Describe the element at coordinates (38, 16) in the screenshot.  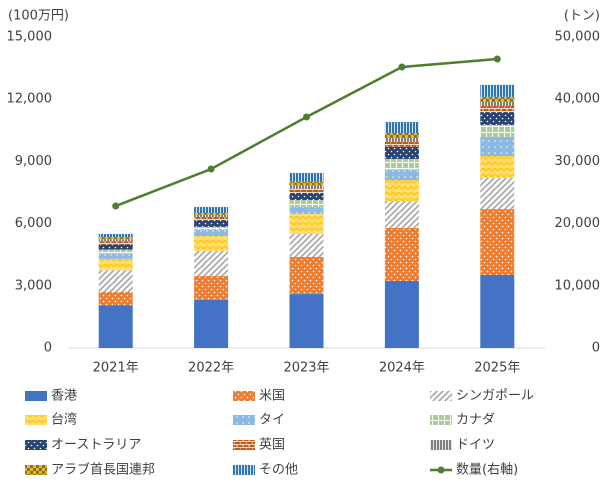
I see `y-axis-label: (100万円)` at that location.